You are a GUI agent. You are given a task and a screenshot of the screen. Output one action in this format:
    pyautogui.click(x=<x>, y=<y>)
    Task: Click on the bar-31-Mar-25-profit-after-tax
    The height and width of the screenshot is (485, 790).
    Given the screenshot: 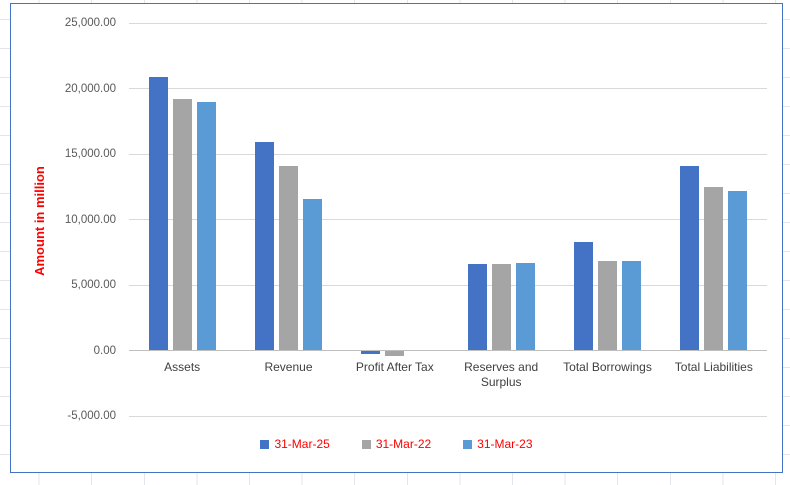 What is the action you would take?
    pyautogui.click(x=371, y=353)
    